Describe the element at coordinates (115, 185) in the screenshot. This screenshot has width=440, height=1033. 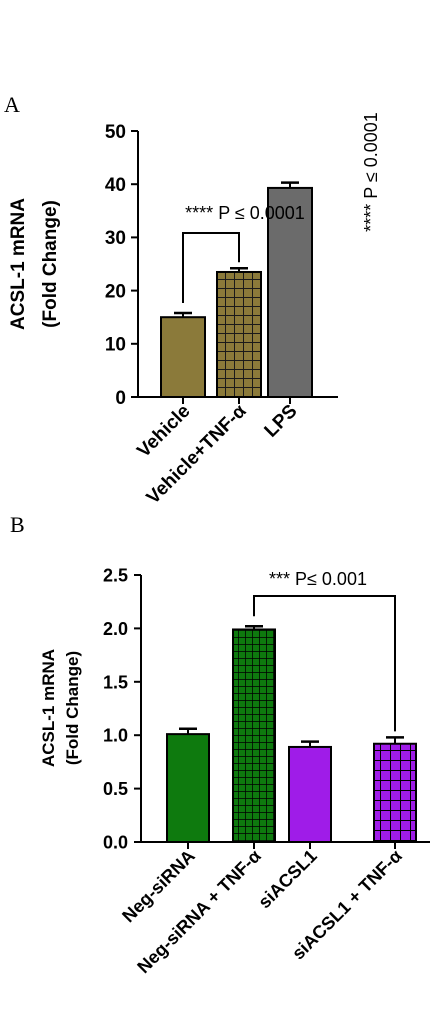
I see `y-tick-label-a: 40` at that location.